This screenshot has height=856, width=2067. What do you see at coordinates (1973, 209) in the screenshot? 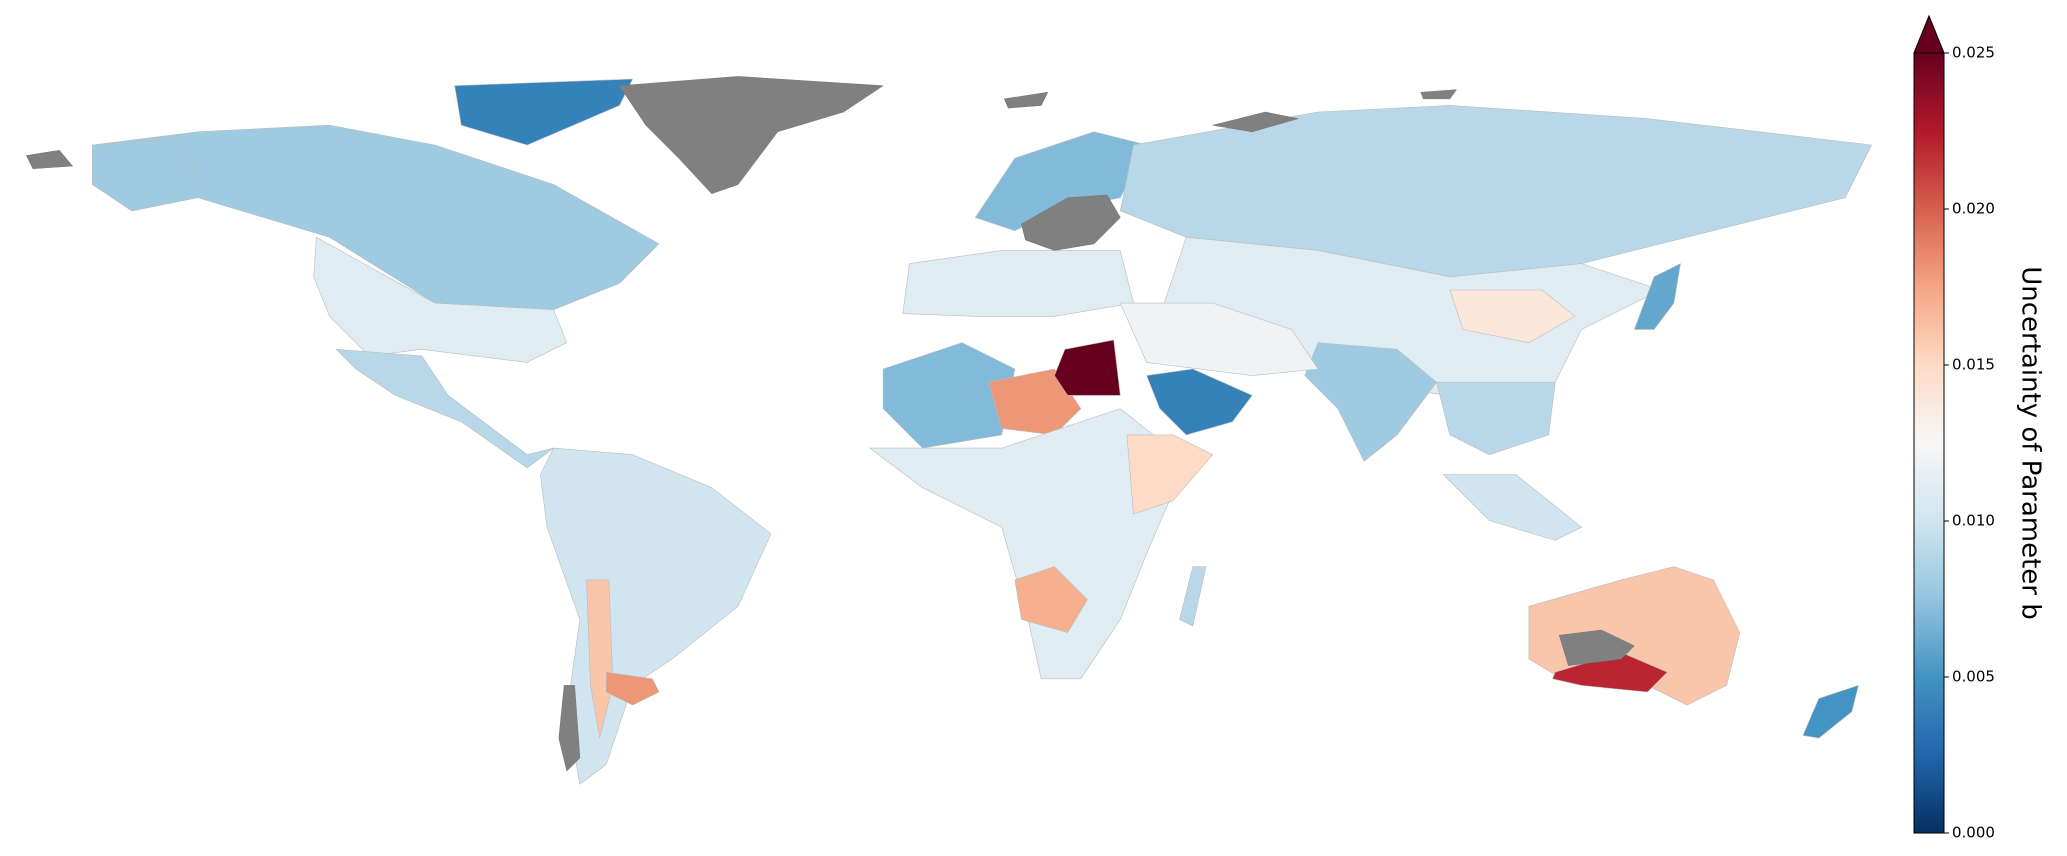
I see `colorbar-tick-label: 0.020` at bounding box center [1973, 209].